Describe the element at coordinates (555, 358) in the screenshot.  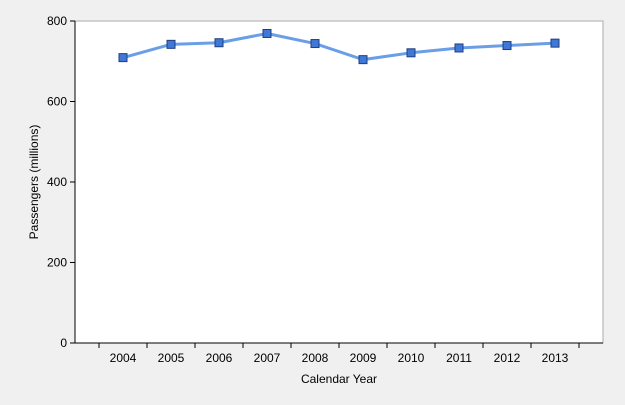
I see `x-tick-label: 2013` at that location.